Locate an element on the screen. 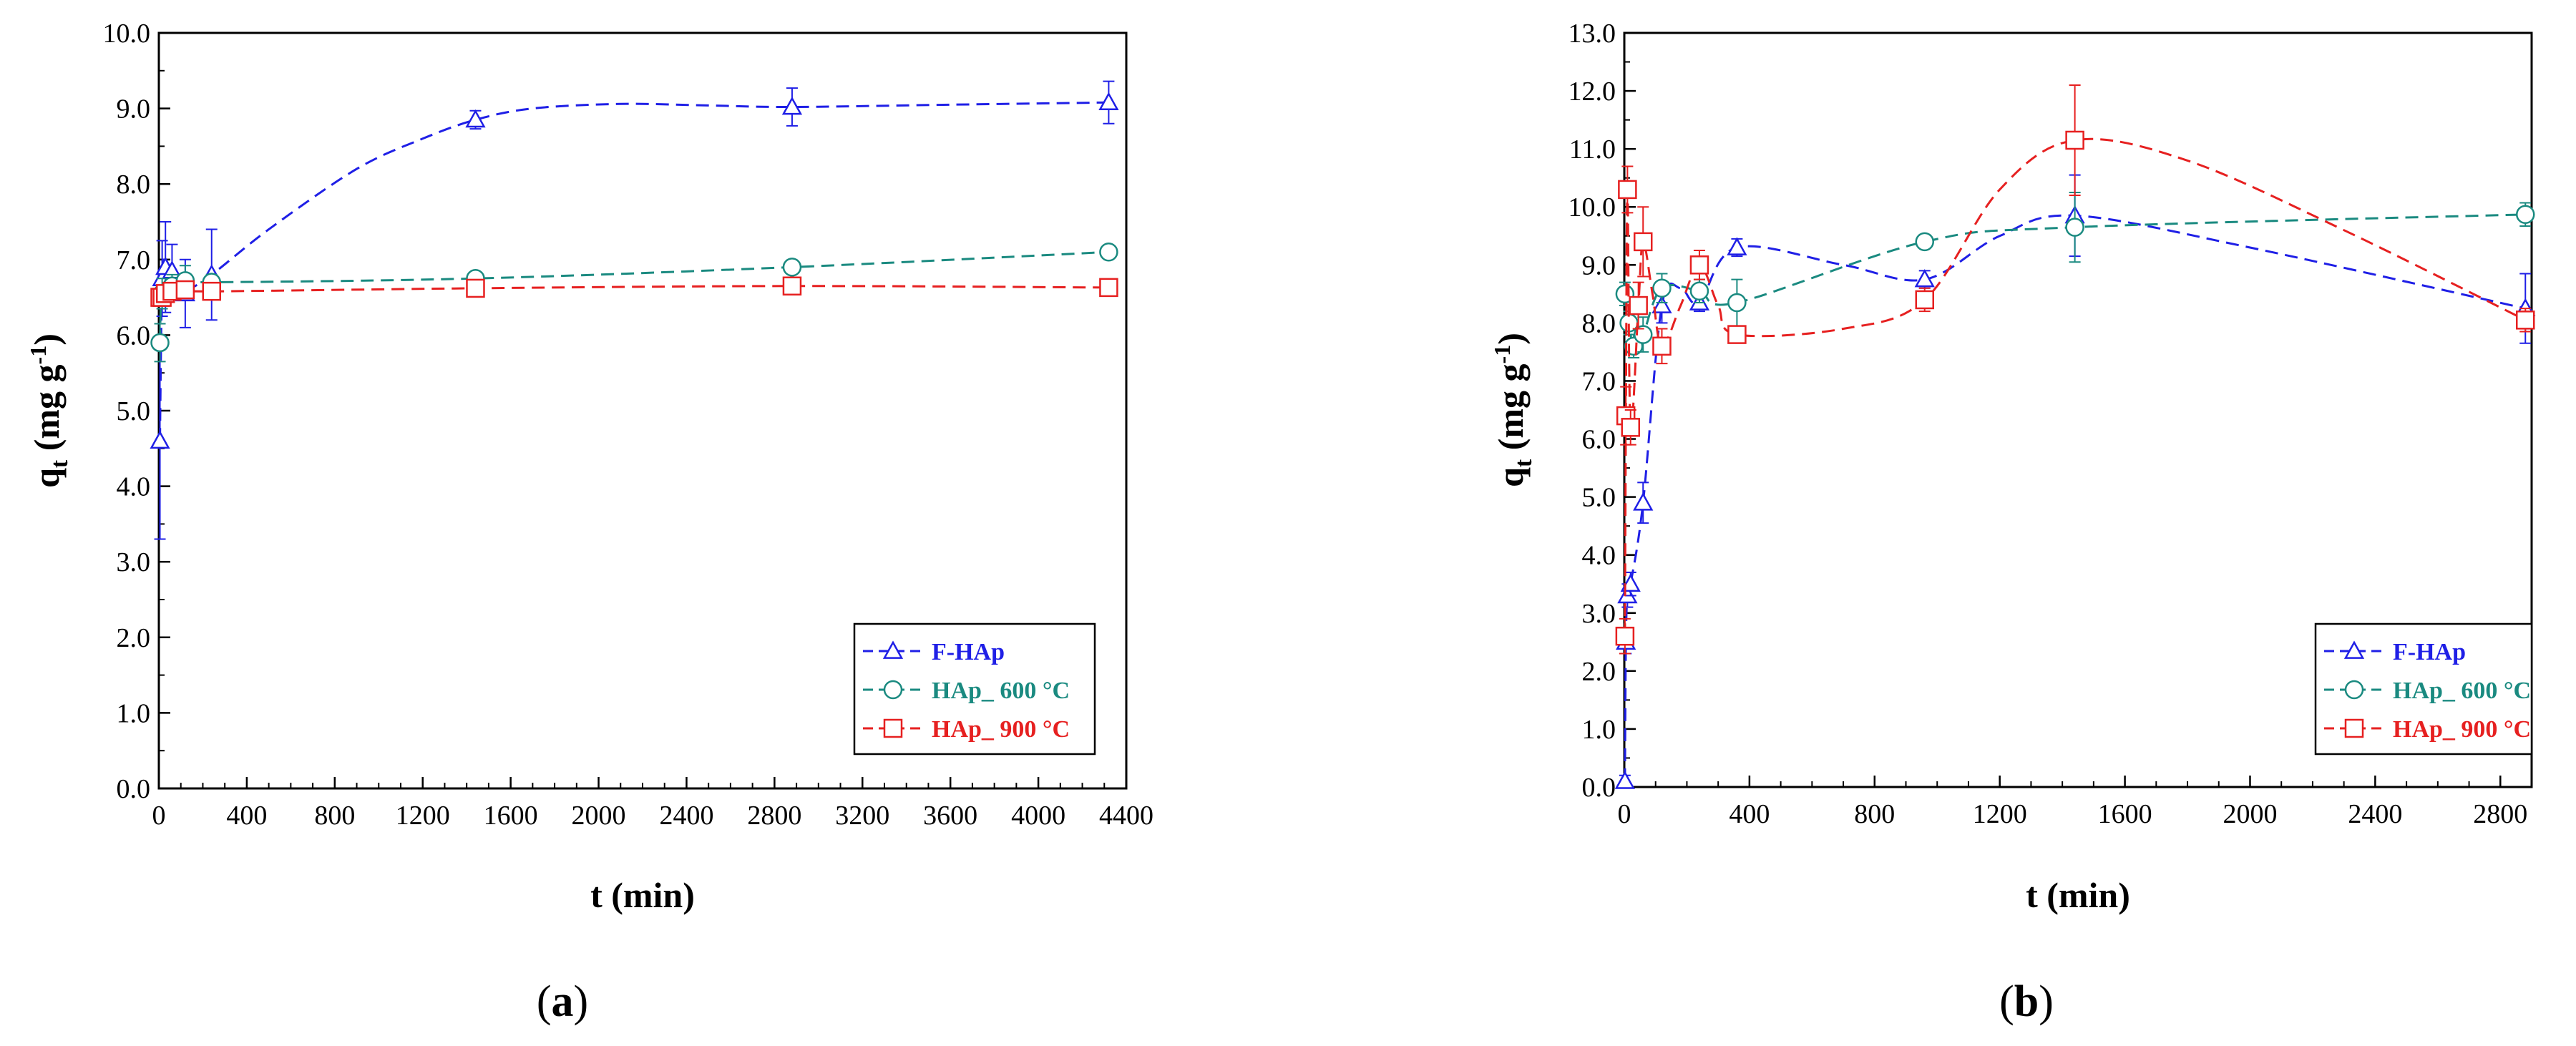 This screenshot has width=2576, height=1046. y-axis-title-main: q is located at coordinates (46, 478).